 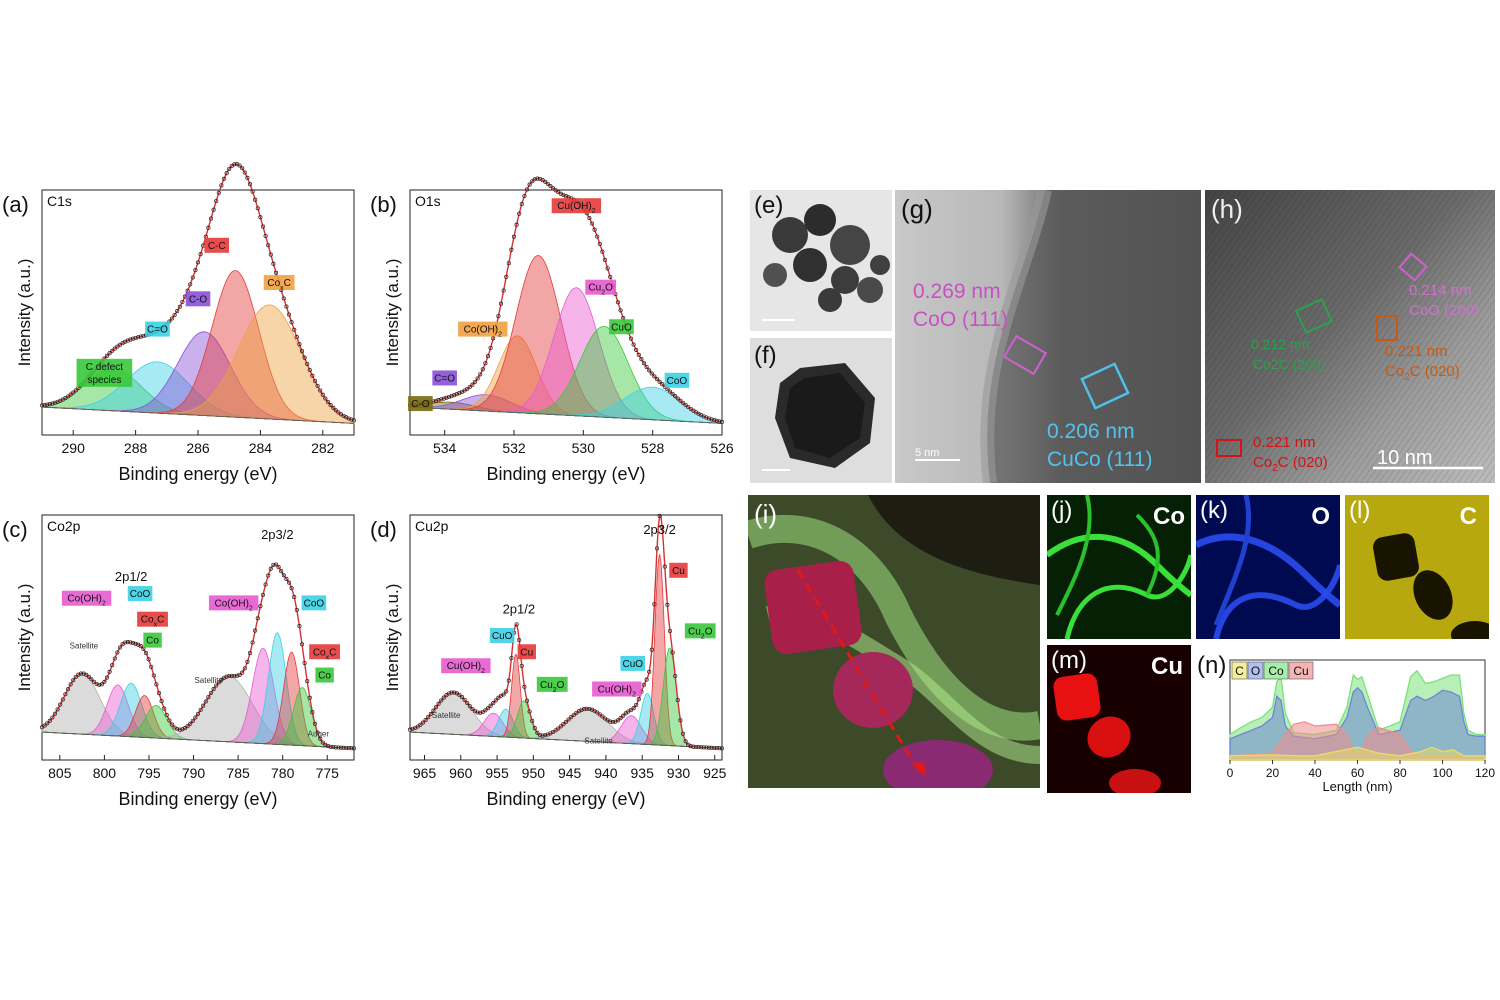 I want to click on peak-label-text: CoO, so click(x=314, y=603).